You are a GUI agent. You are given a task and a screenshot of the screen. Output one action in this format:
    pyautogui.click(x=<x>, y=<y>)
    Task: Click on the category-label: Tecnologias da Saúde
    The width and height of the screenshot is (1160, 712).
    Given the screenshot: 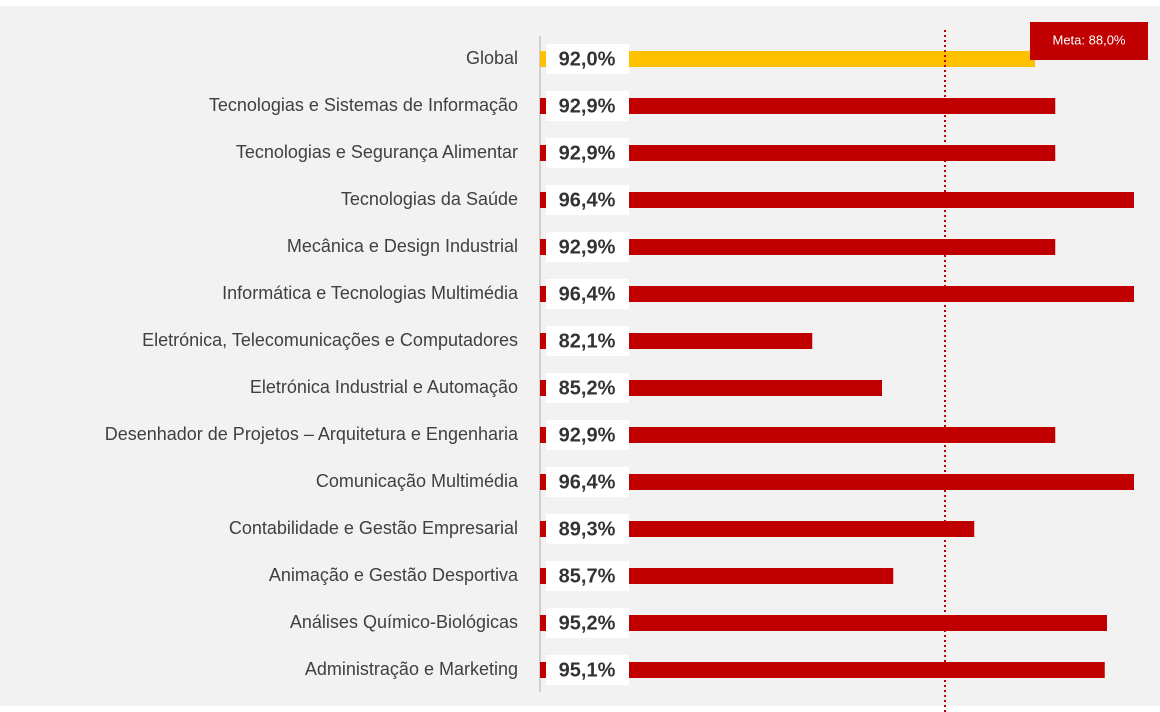 What is the action you would take?
    pyautogui.click(x=429, y=199)
    